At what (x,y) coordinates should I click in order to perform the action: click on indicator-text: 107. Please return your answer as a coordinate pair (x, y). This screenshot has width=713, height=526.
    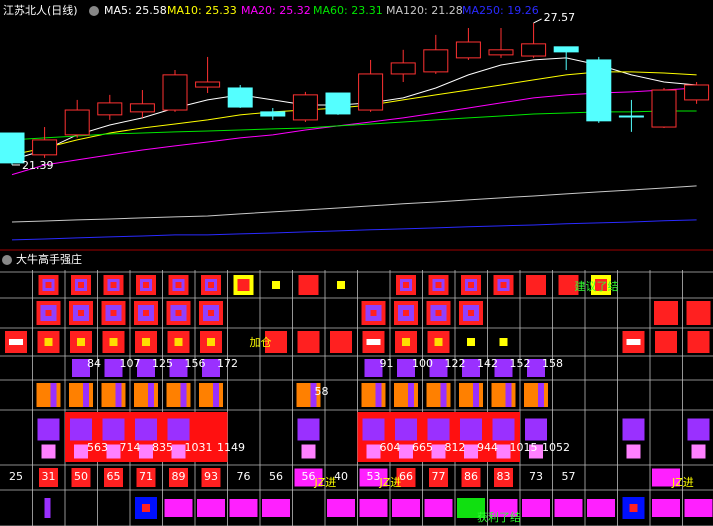
    Looking at the image, I should click on (130, 363).